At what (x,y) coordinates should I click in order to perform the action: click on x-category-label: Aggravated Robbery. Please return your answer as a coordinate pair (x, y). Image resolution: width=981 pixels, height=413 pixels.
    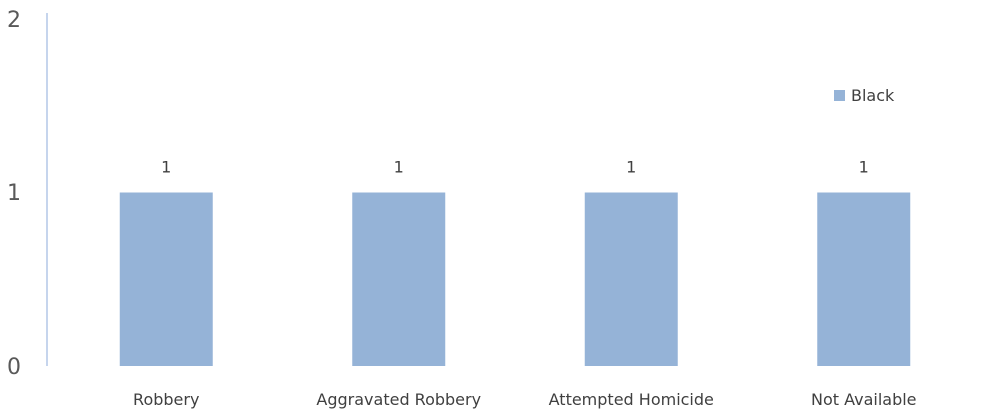
    Looking at the image, I should click on (398, 399).